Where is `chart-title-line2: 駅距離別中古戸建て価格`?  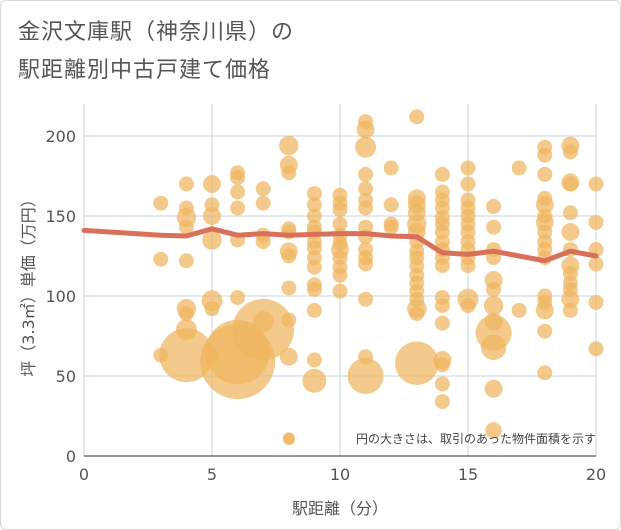
chart-title-line2: 駅距離別中古戸建て価格 is located at coordinates (145, 70).